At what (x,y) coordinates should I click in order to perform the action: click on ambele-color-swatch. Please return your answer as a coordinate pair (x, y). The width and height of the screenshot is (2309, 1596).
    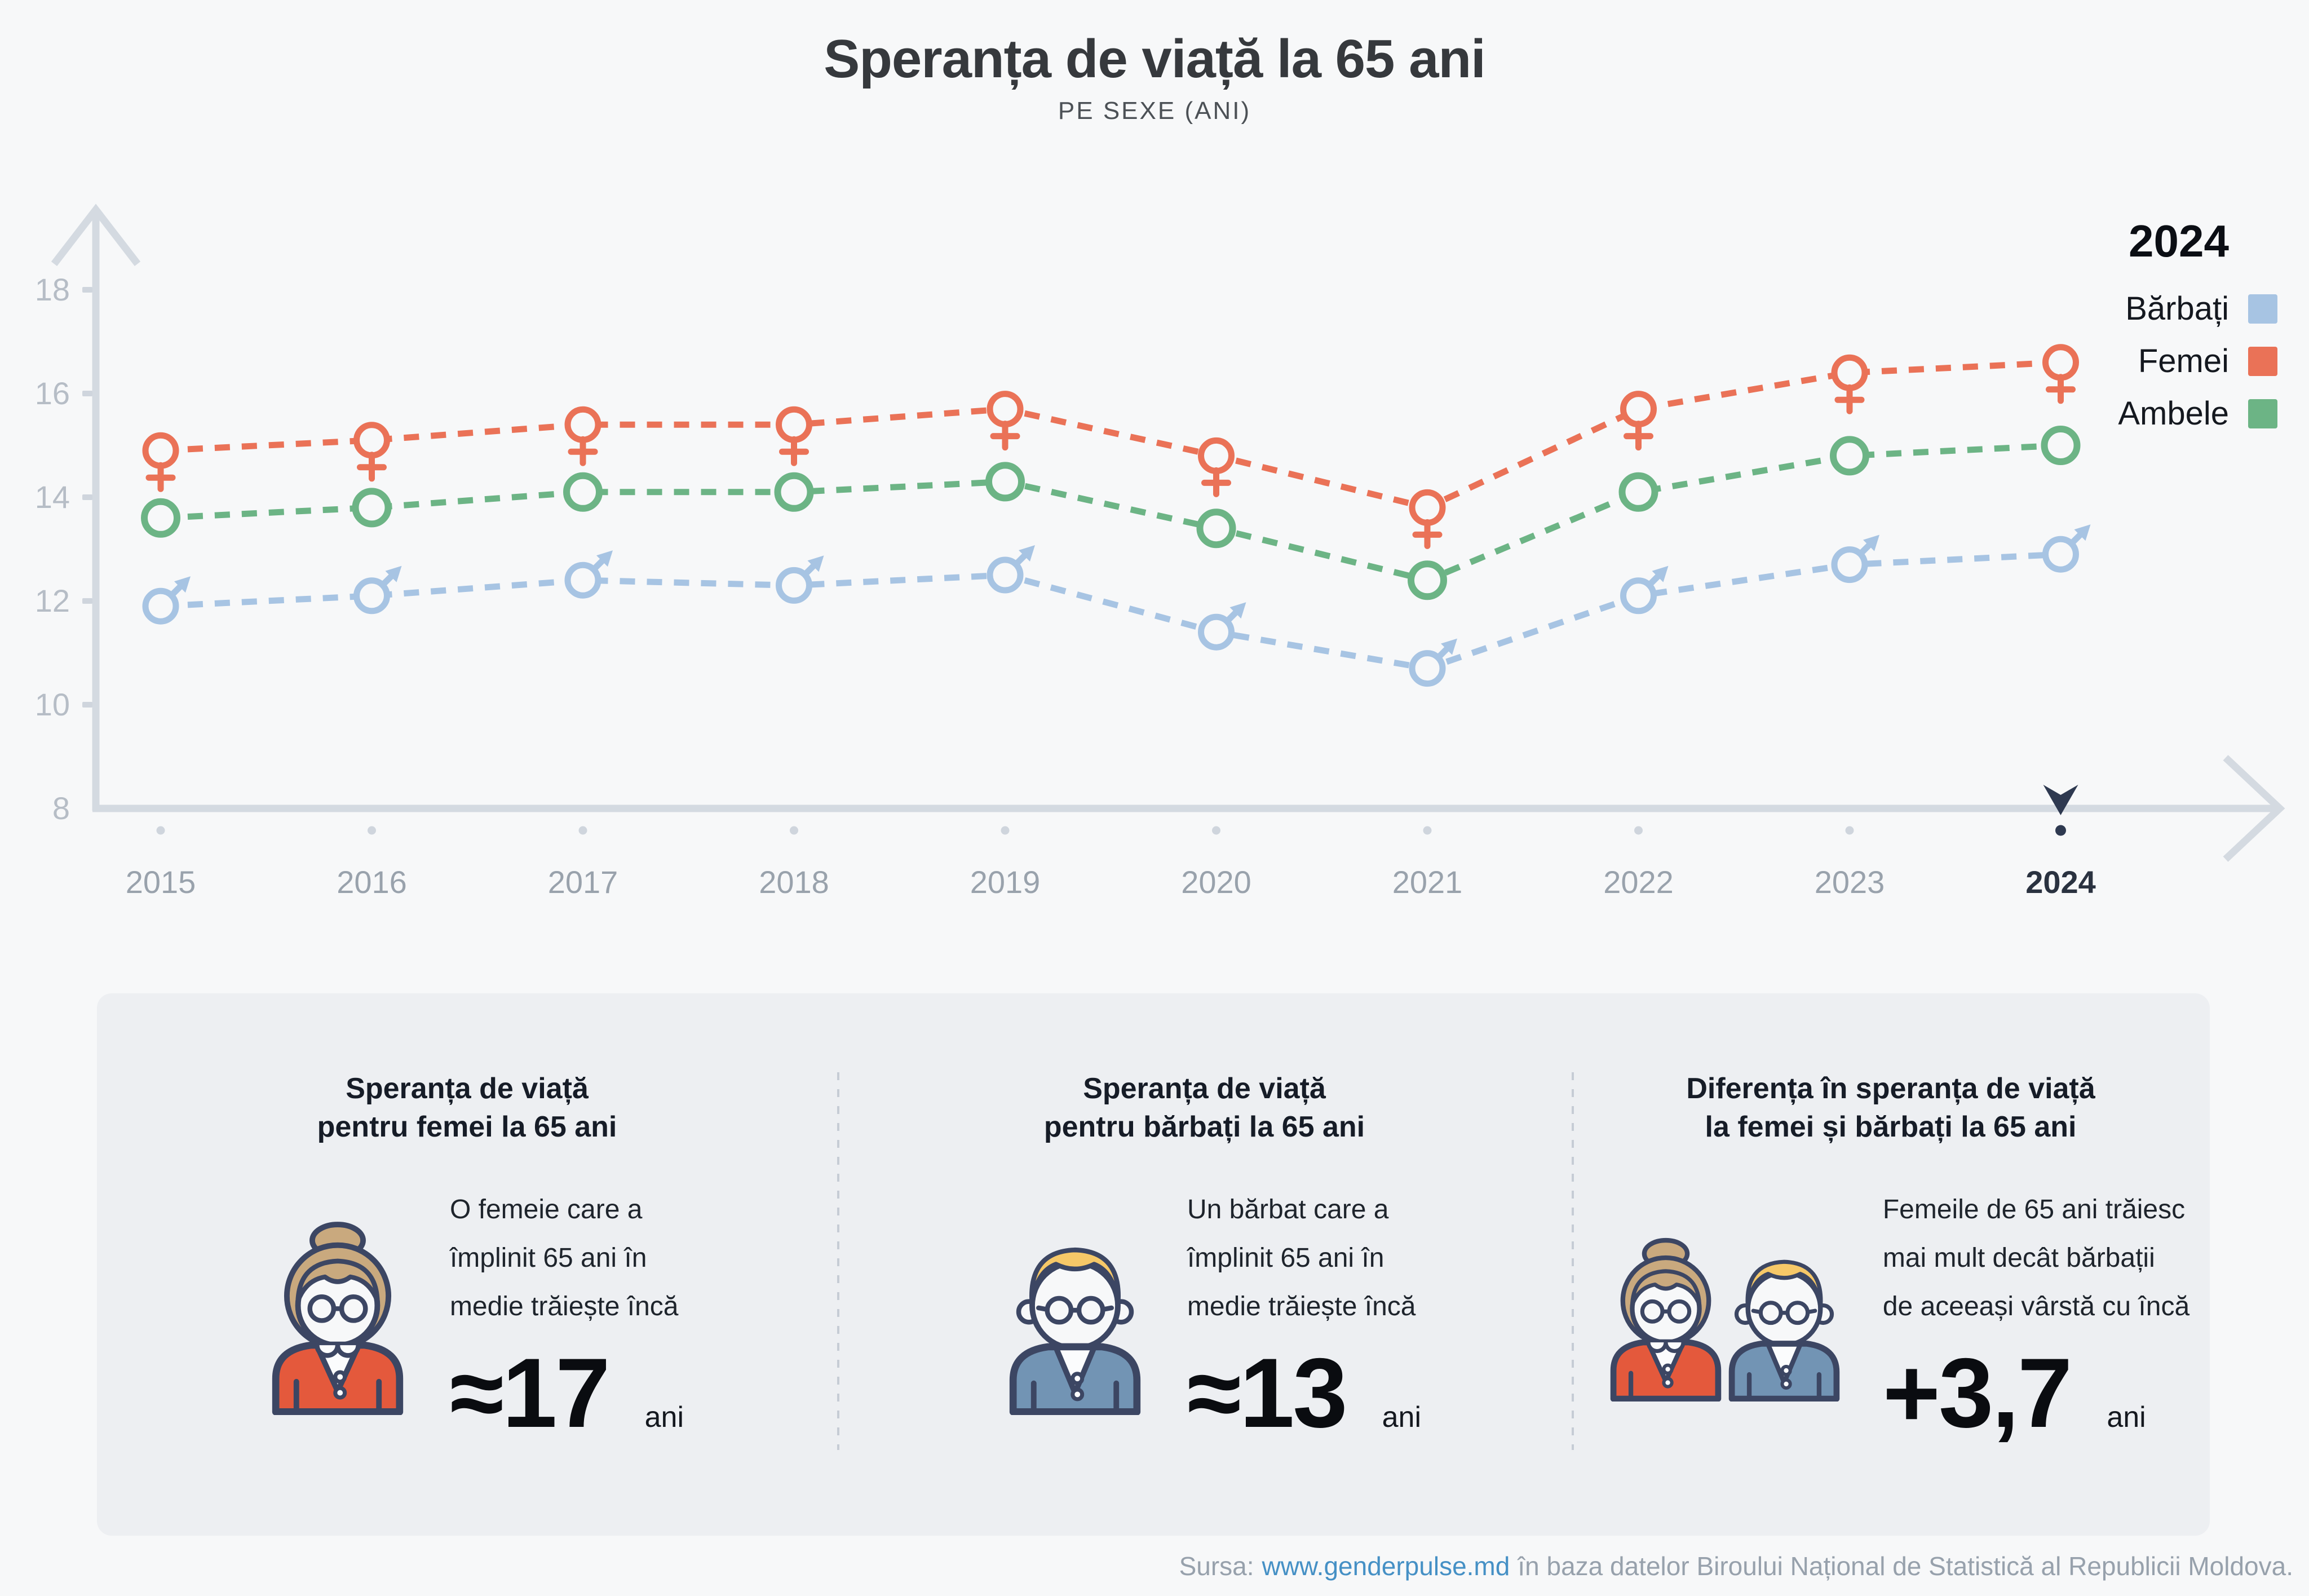
    Looking at the image, I should click on (2262, 413).